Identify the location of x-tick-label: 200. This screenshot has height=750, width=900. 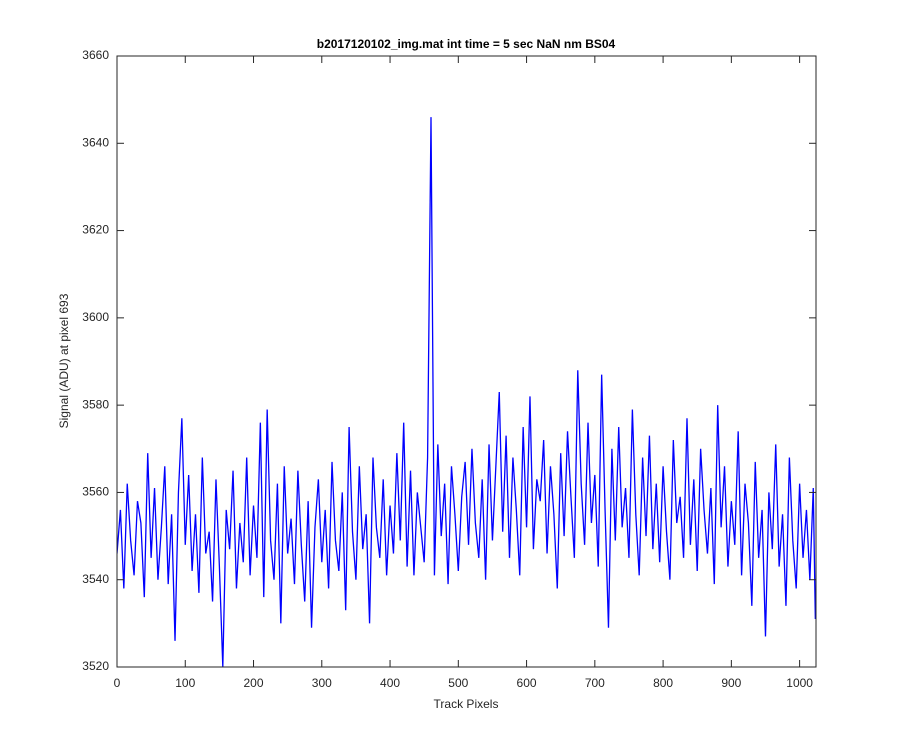
(254, 683).